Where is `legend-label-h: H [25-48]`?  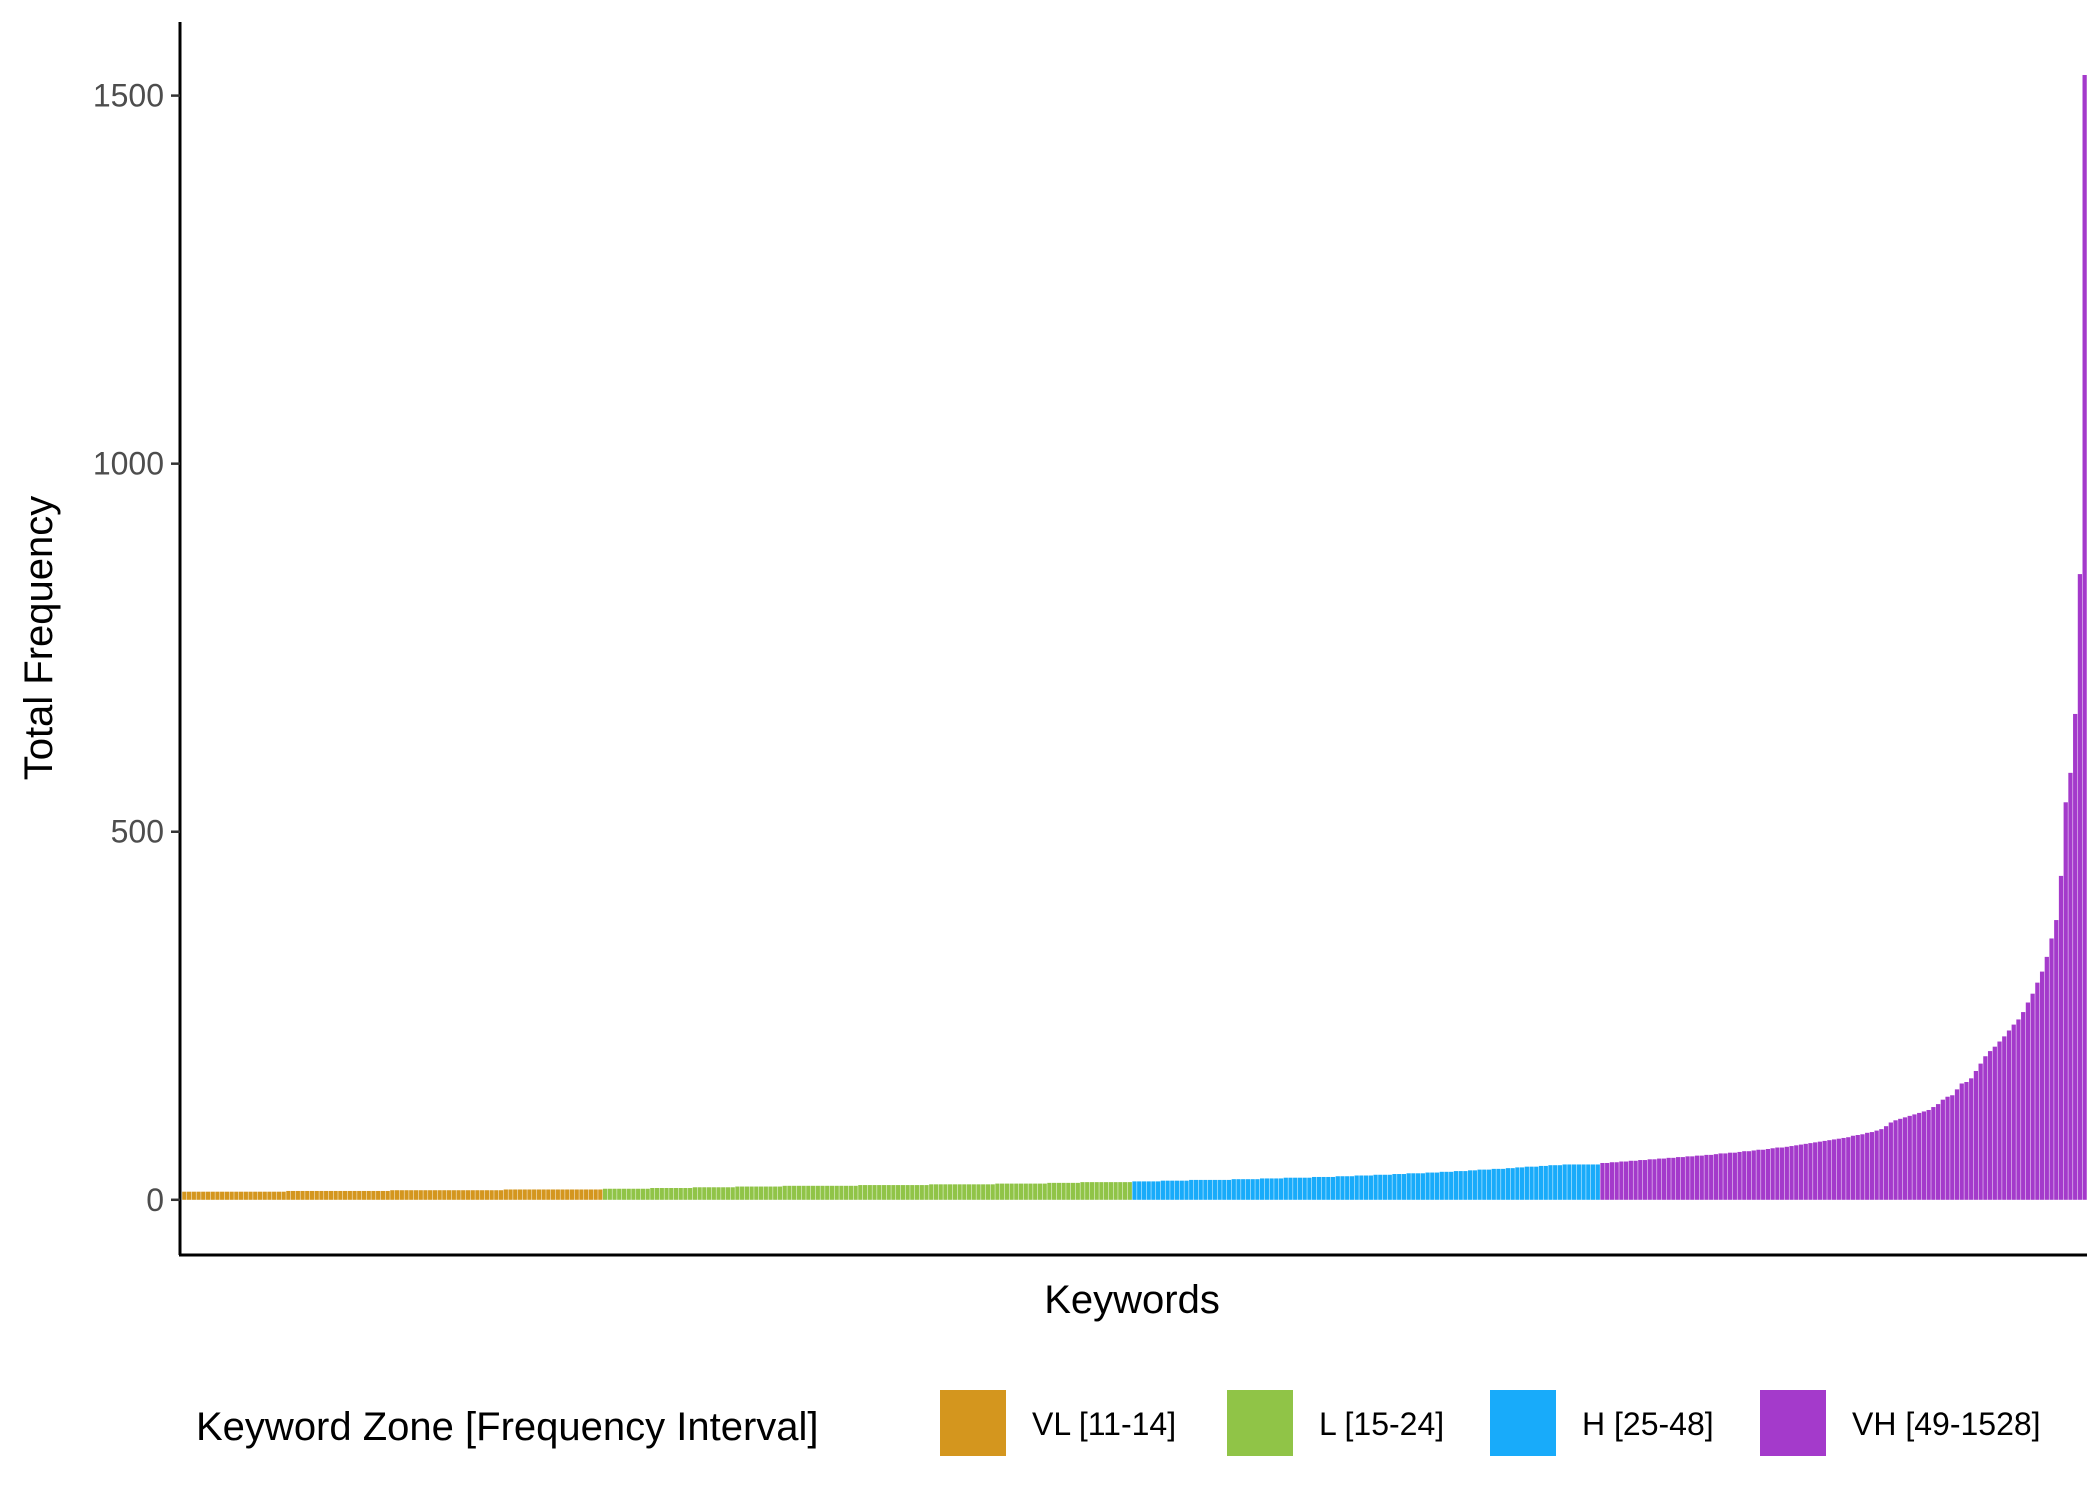
legend-label-h: H [25-48] is located at coordinates (1648, 1424).